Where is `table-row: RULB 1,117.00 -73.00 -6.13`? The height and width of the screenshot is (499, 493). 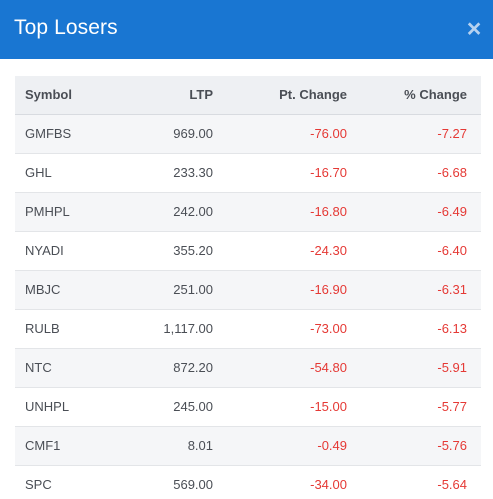
table-row: RULB 1,117.00 -73.00 -6.13 is located at coordinates (248, 329).